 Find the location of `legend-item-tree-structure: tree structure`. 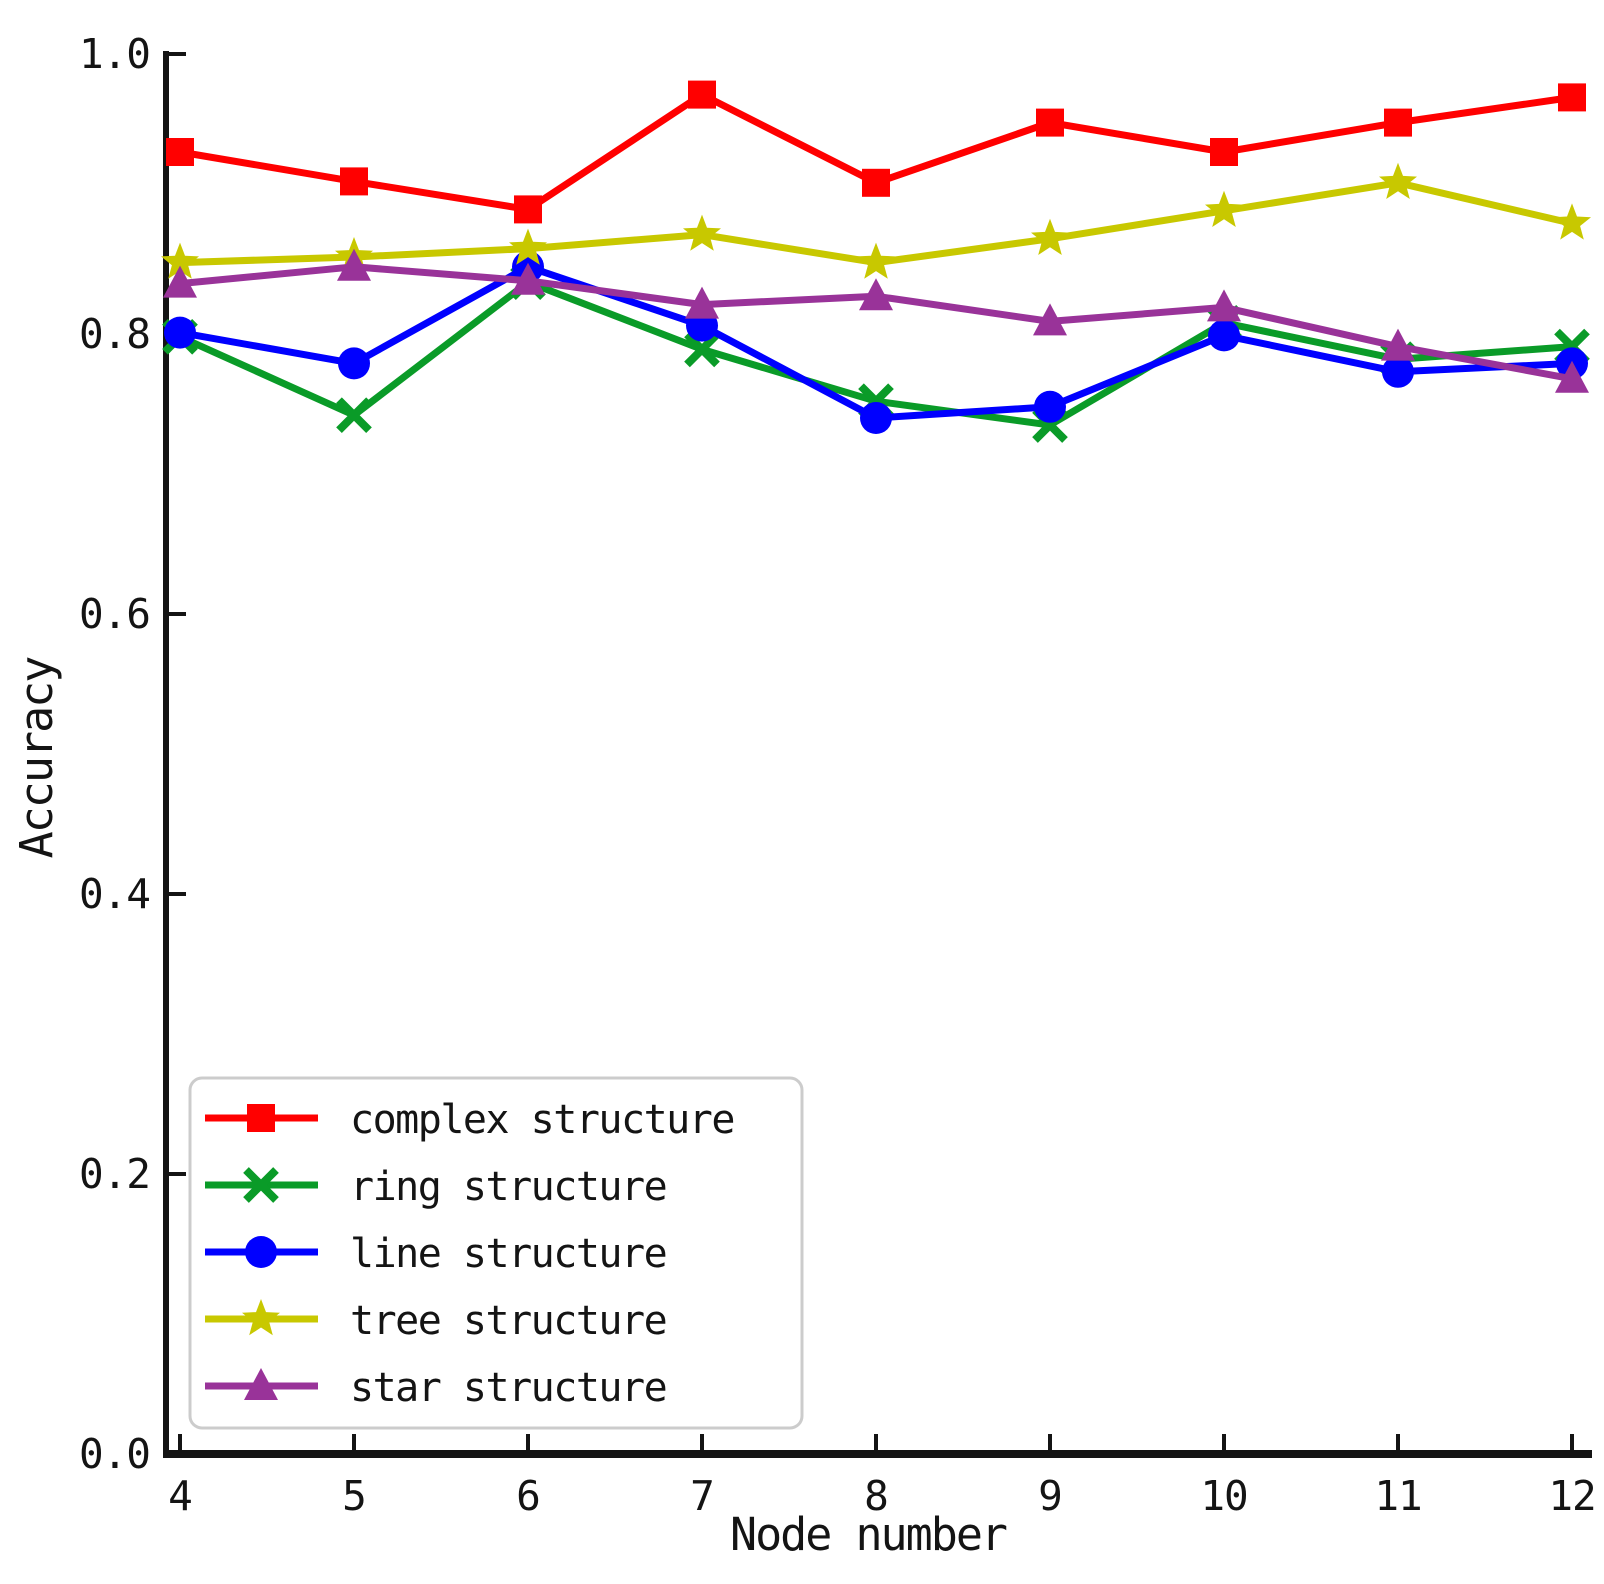

legend-item-tree-structure: tree structure is located at coordinates (436, 1321).